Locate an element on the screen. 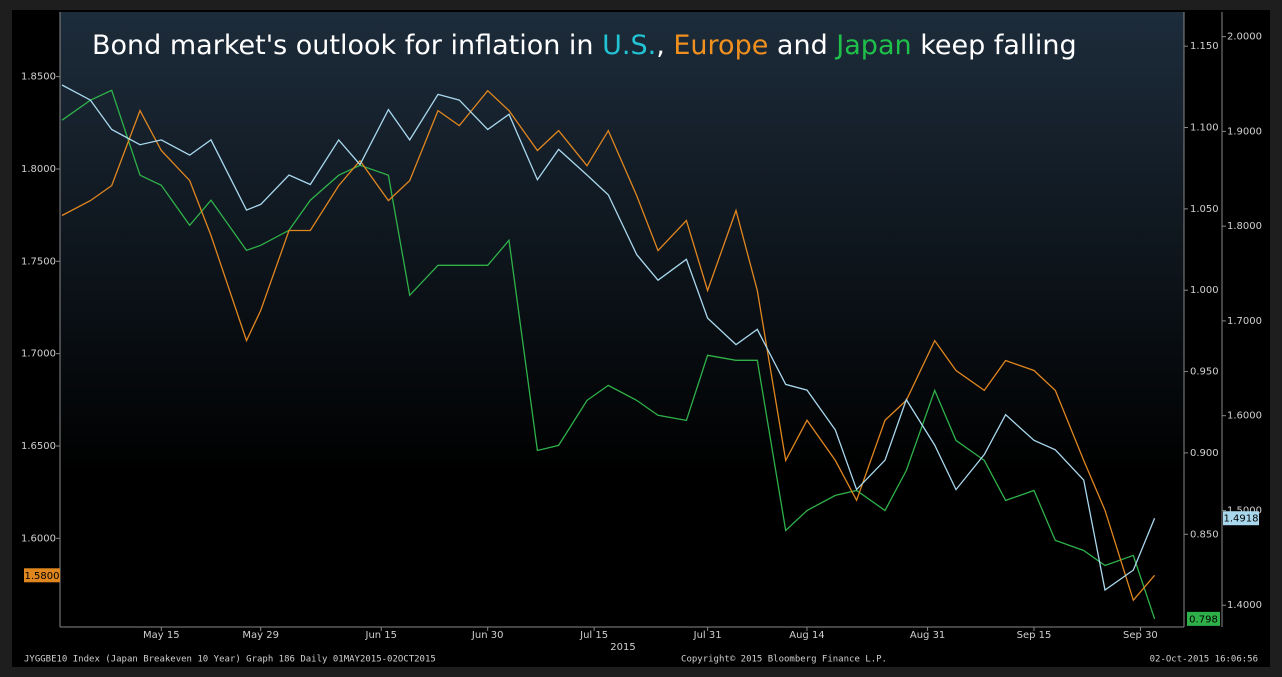 The width and height of the screenshot is (1282, 677). last-value-label: 1.5800 is located at coordinates (42, 576).